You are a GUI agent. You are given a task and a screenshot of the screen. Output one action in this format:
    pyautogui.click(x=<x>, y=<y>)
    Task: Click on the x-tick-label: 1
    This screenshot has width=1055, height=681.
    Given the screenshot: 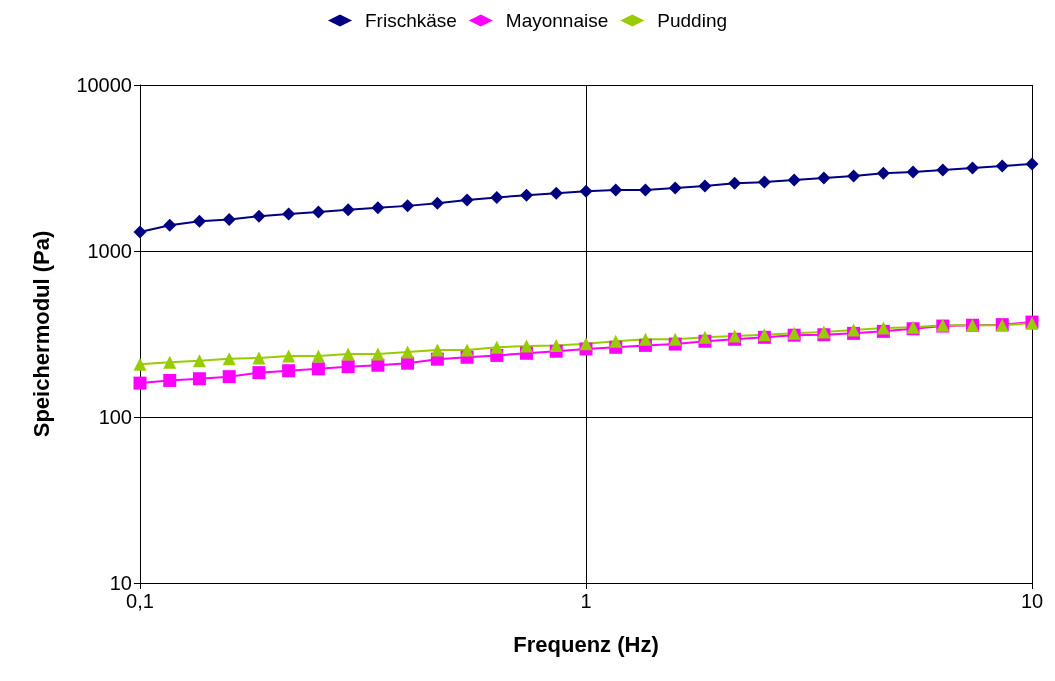 What is the action you would take?
    pyautogui.click(x=586, y=601)
    